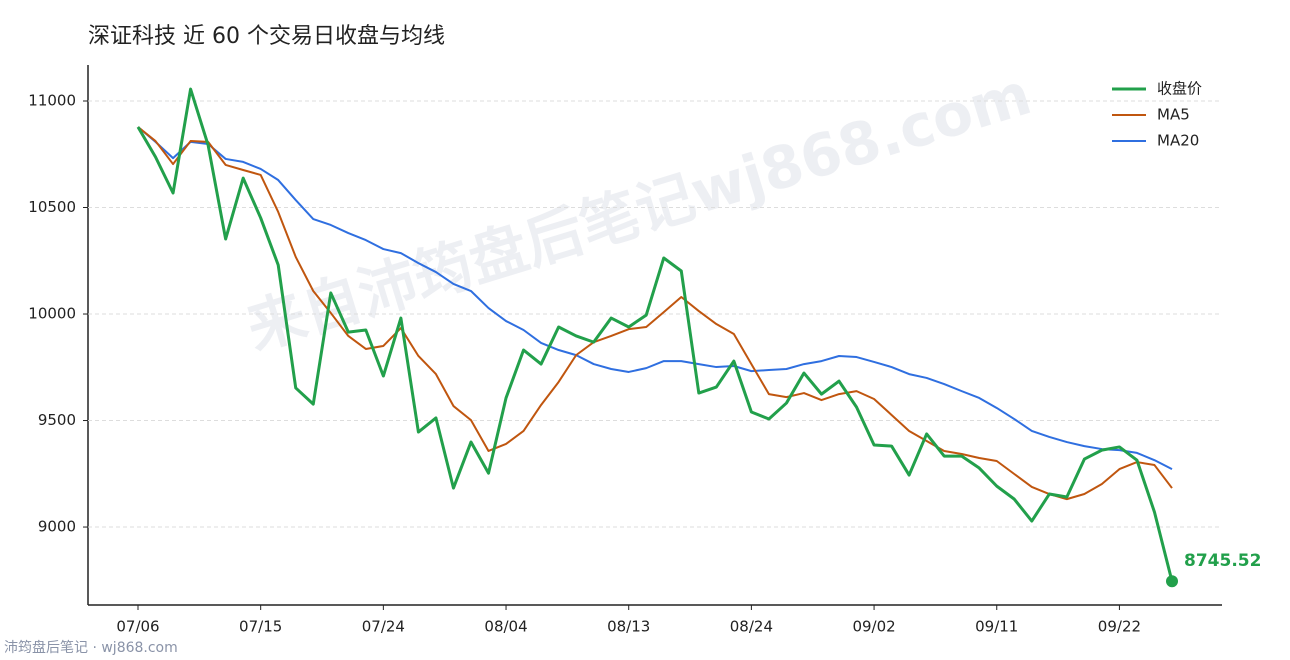  I want to click on y-tick-label: 10000, so click(52, 314).